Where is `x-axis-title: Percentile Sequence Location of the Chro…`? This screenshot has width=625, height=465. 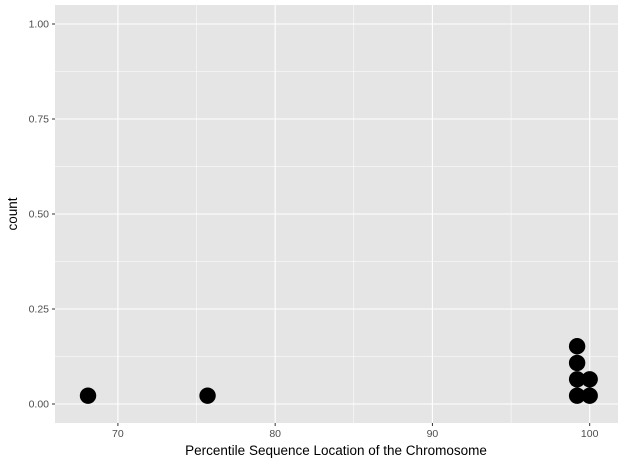
x-axis-title: Percentile Sequence Location of the Chro… is located at coordinates (336, 450).